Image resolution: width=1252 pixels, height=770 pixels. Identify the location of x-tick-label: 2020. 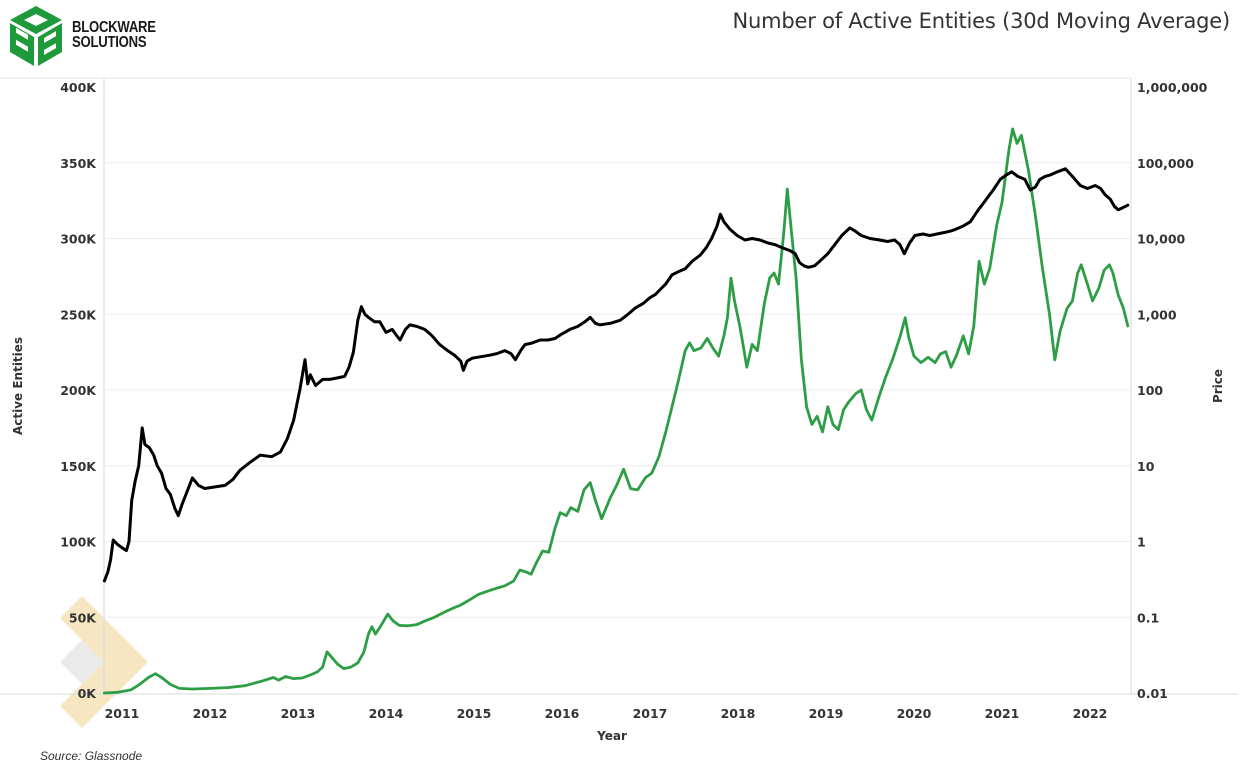
(914, 713).